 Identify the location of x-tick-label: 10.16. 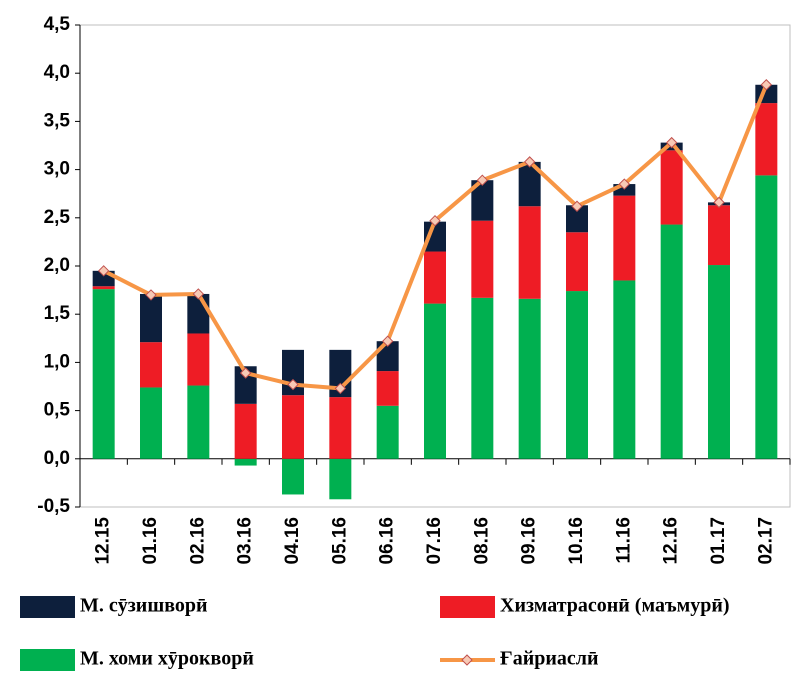
(576, 541).